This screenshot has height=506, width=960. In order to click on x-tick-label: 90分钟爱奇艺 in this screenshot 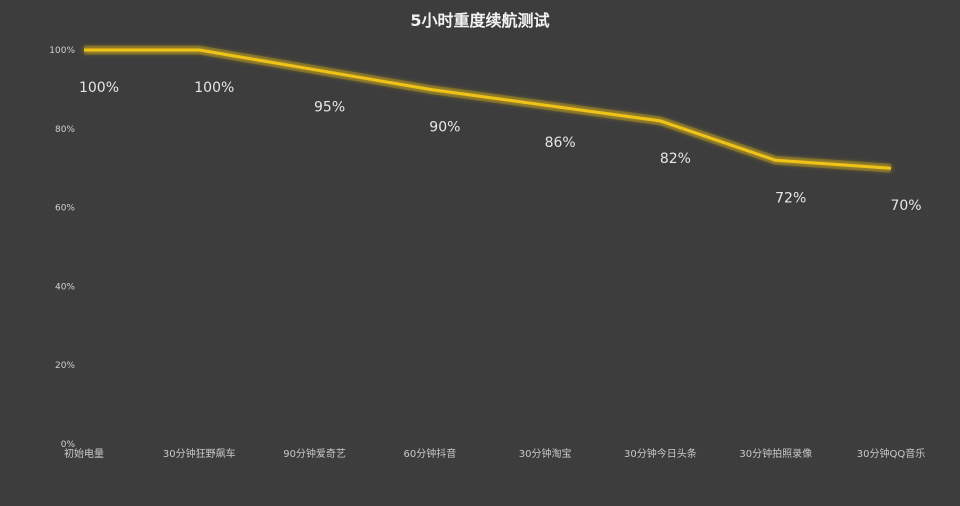, I will do `click(314, 453)`.